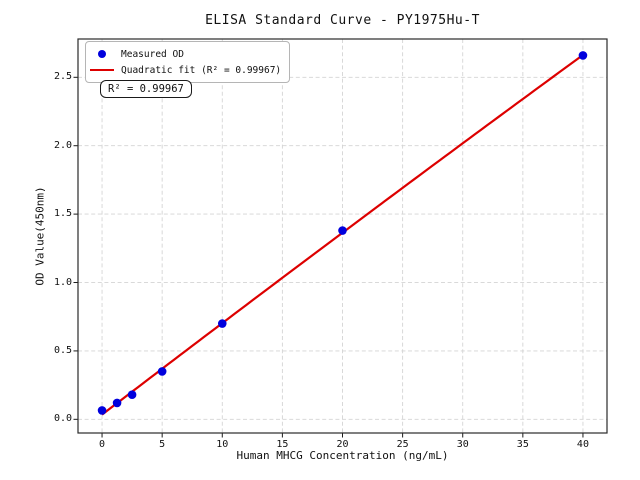 The width and height of the screenshot is (640, 480). What do you see at coordinates (62, 214) in the screenshot?
I see `y-tick-label: 1.5` at bounding box center [62, 214].